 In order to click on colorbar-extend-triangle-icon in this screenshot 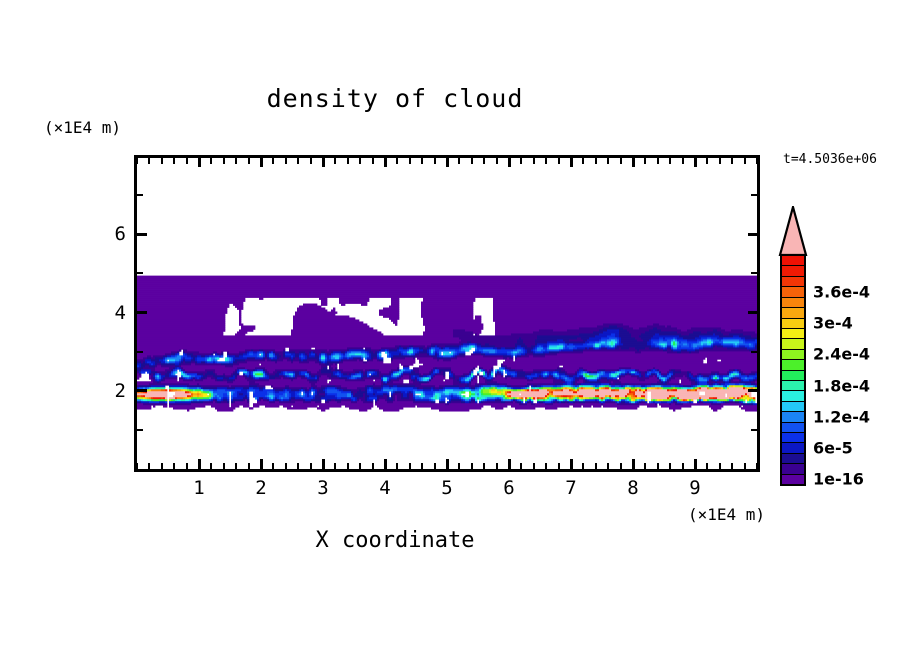, I will do `click(793, 231)`.